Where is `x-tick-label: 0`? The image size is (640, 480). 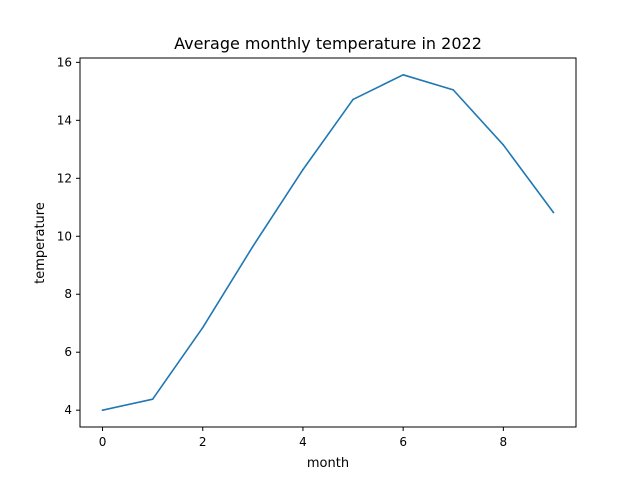
x-tick-label: 0 is located at coordinates (103, 442).